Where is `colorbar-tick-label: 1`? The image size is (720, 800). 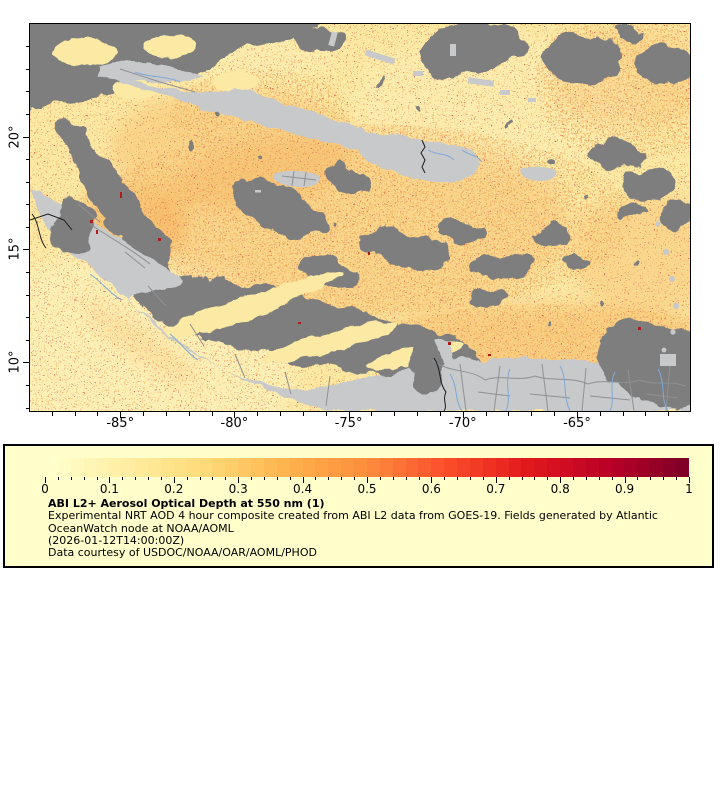
colorbar-tick-label: 1 is located at coordinates (689, 489).